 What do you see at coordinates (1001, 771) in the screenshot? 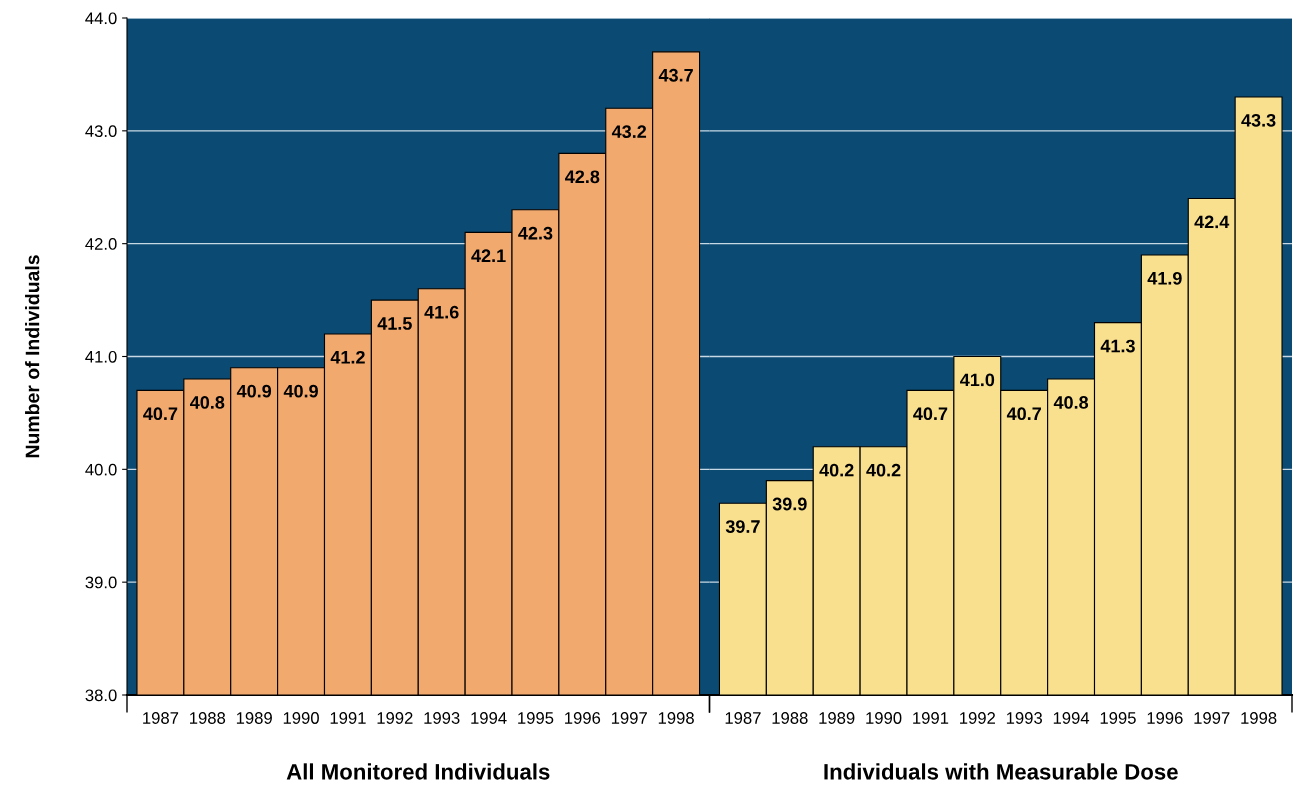
I see `x-axis-title: Individuals with Measurable Dose` at bounding box center [1001, 771].